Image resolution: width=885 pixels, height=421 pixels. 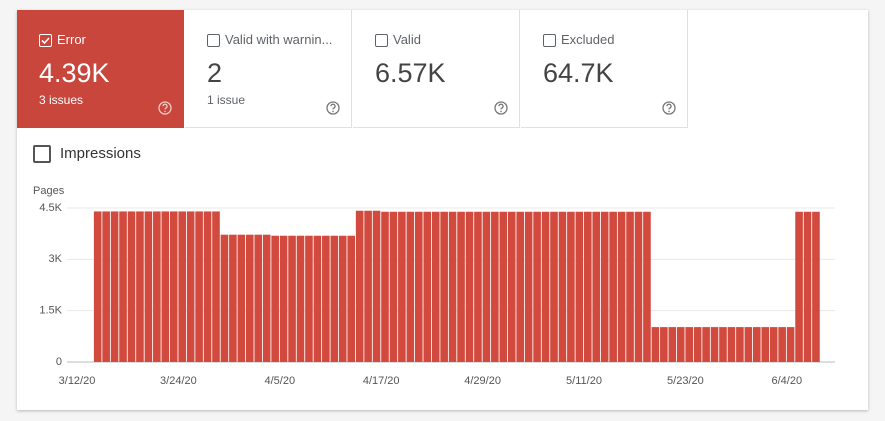 What do you see at coordinates (77, 381) in the screenshot?
I see `x-tick-label: 3/12/20` at bounding box center [77, 381].